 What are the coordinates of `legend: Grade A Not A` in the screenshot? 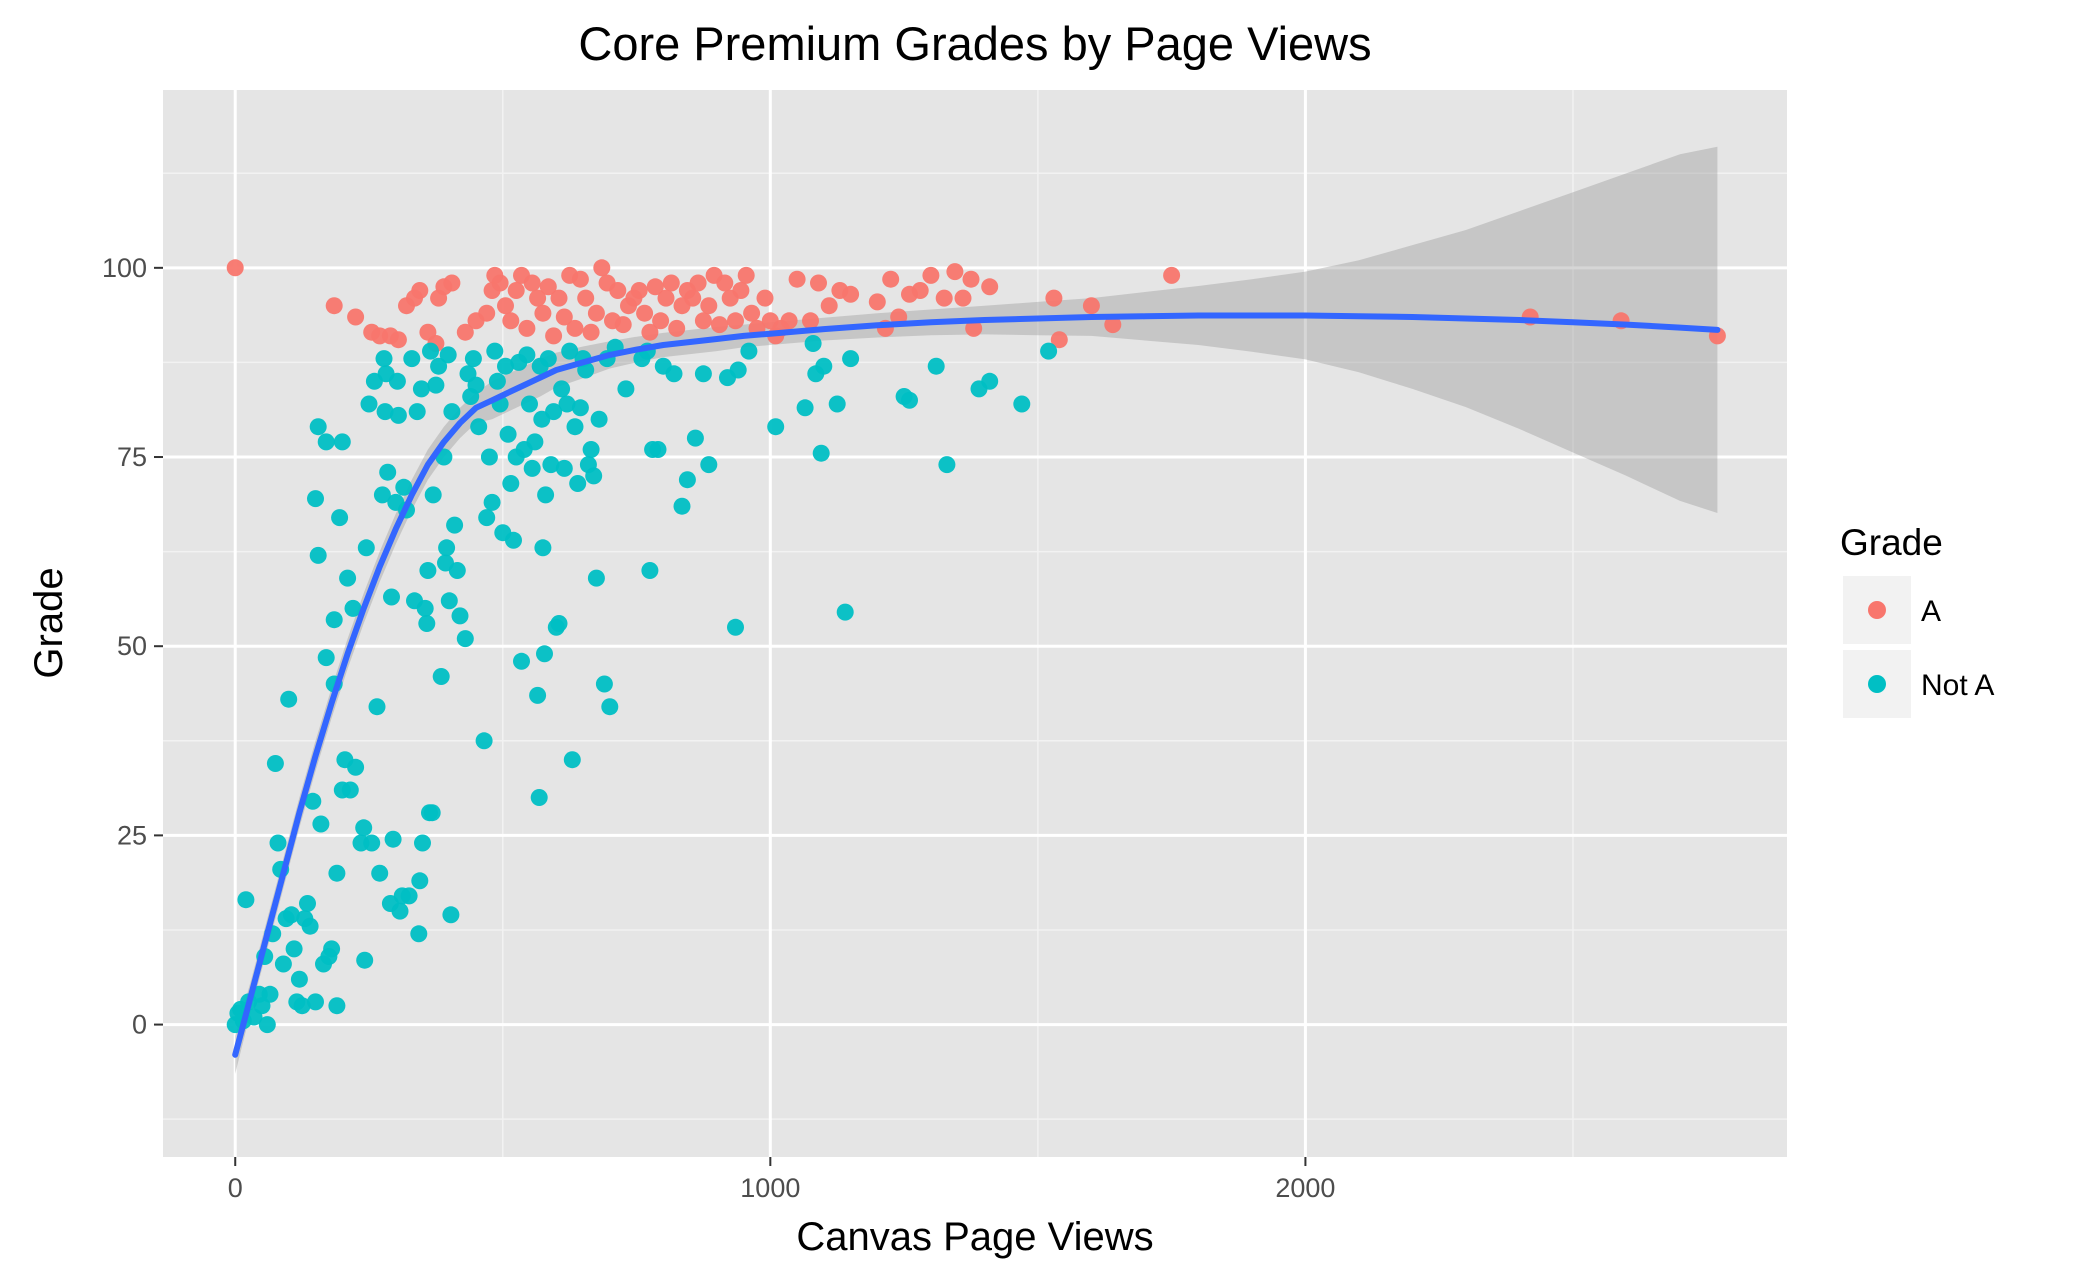 It's located at (1917, 620).